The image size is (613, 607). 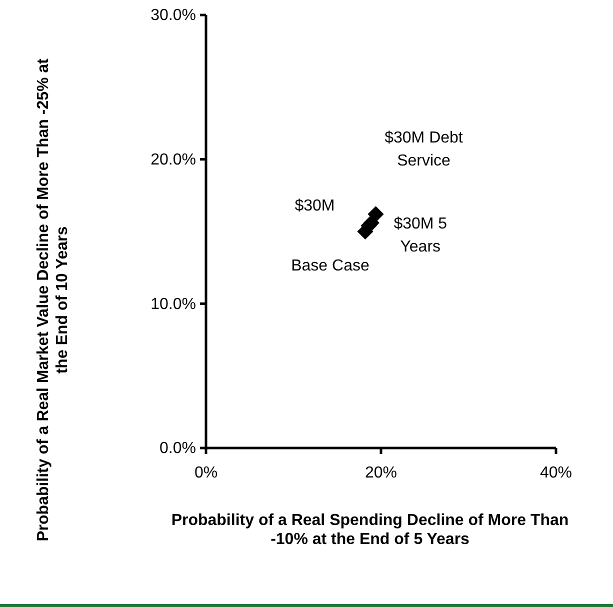 I want to click on y-tick-label: 0.0%, so click(x=178, y=449).